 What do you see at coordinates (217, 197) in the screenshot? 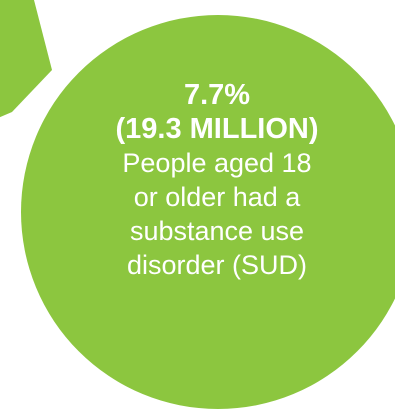
I see `stat-description-line-2: or older had a` at bounding box center [217, 197].